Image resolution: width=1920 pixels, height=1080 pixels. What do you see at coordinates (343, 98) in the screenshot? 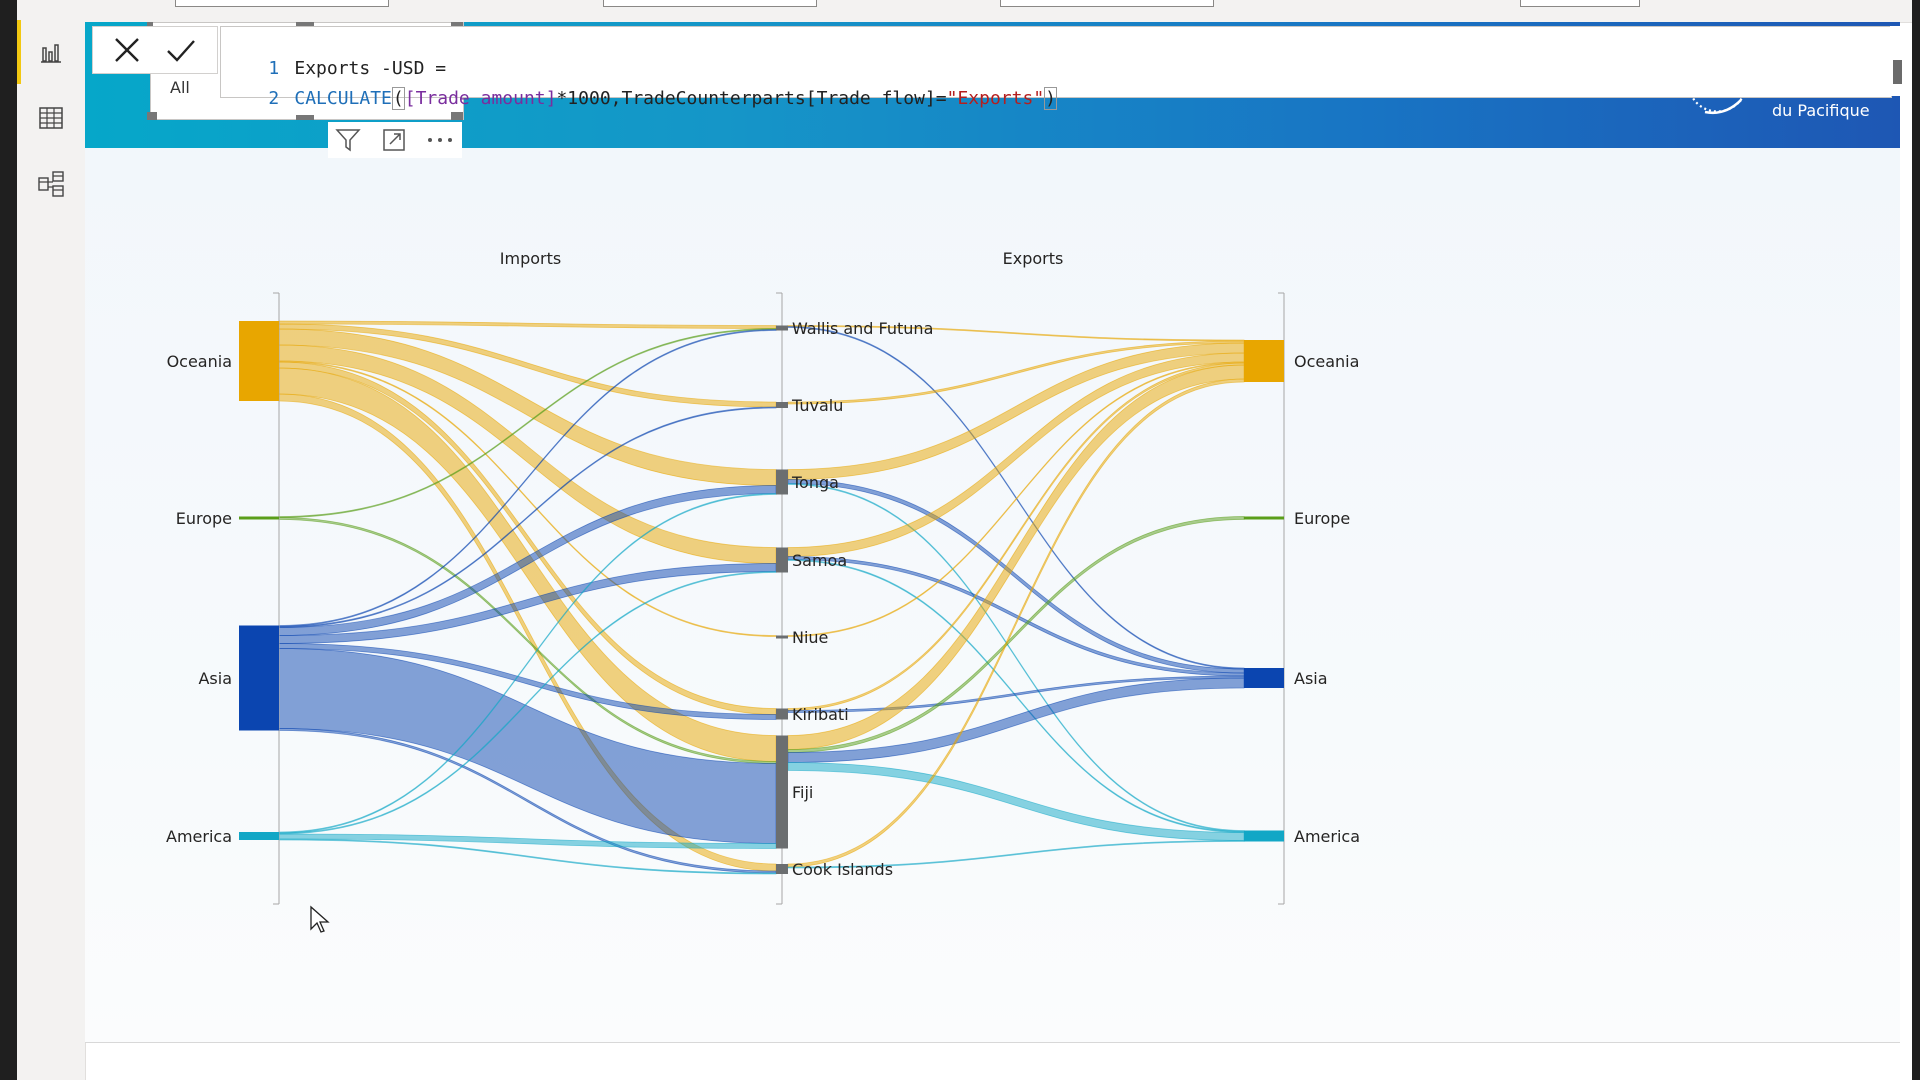
I see `formula-function: CALCULATE` at bounding box center [343, 98].